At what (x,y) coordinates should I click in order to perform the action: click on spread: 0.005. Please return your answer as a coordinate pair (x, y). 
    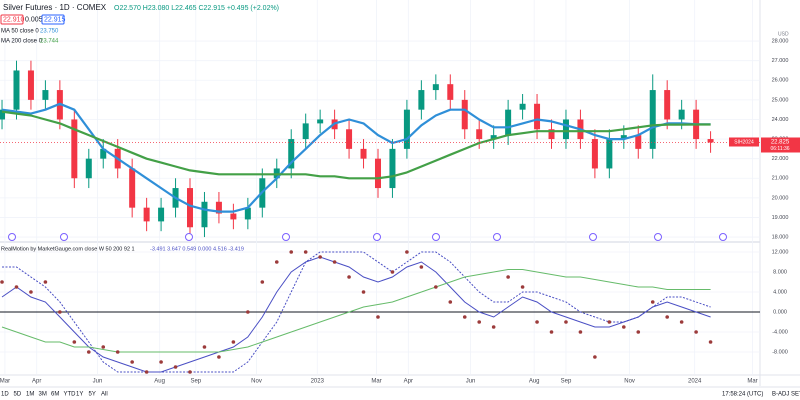
    Looking at the image, I should click on (34, 19).